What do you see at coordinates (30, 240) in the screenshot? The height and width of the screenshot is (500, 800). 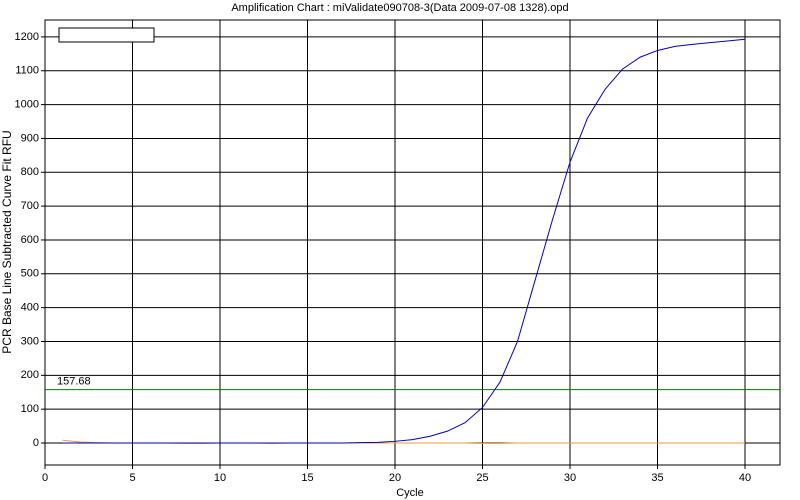 I see `y-tick-label: 600` at bounding box center [30, 240].